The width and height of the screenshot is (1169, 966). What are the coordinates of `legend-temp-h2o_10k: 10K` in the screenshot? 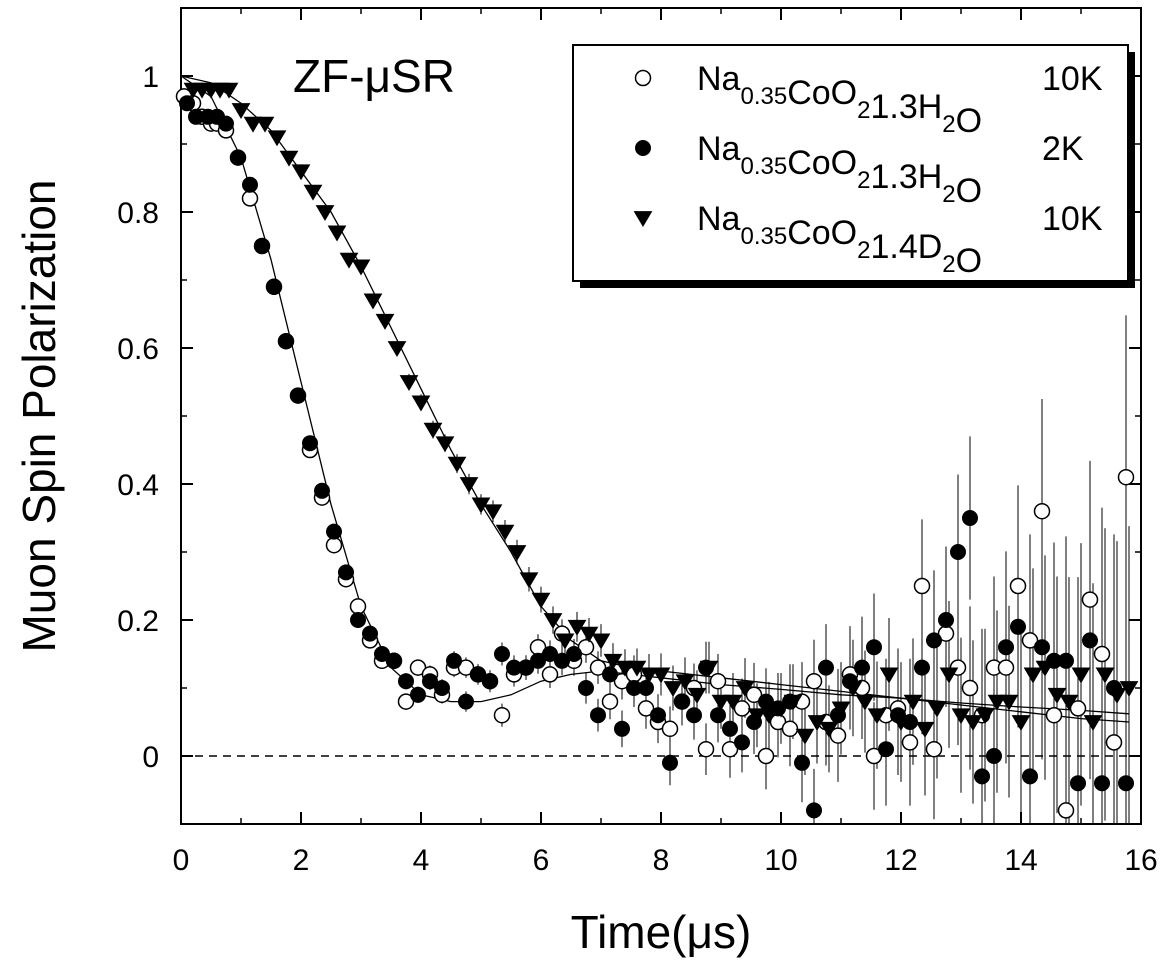 It's located at (1072, 79).